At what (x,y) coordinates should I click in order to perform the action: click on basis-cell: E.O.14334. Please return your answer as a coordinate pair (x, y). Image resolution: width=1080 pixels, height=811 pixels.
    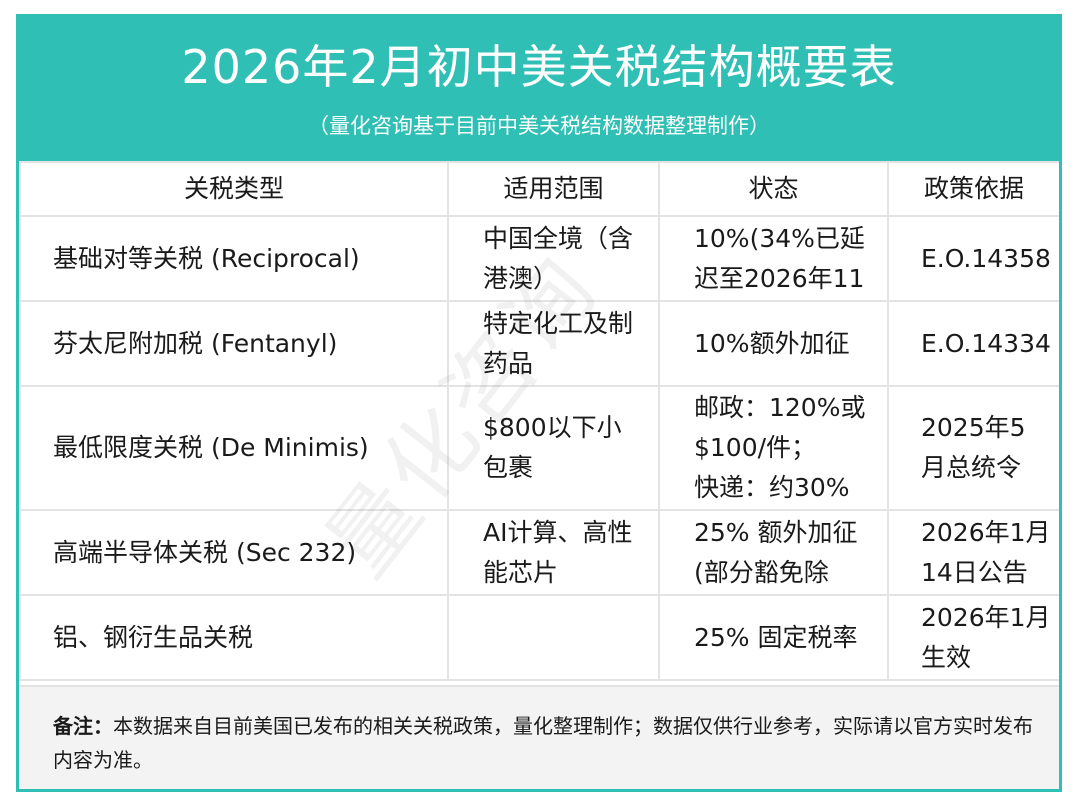
    Looking at the image, I should click on (986, 343).